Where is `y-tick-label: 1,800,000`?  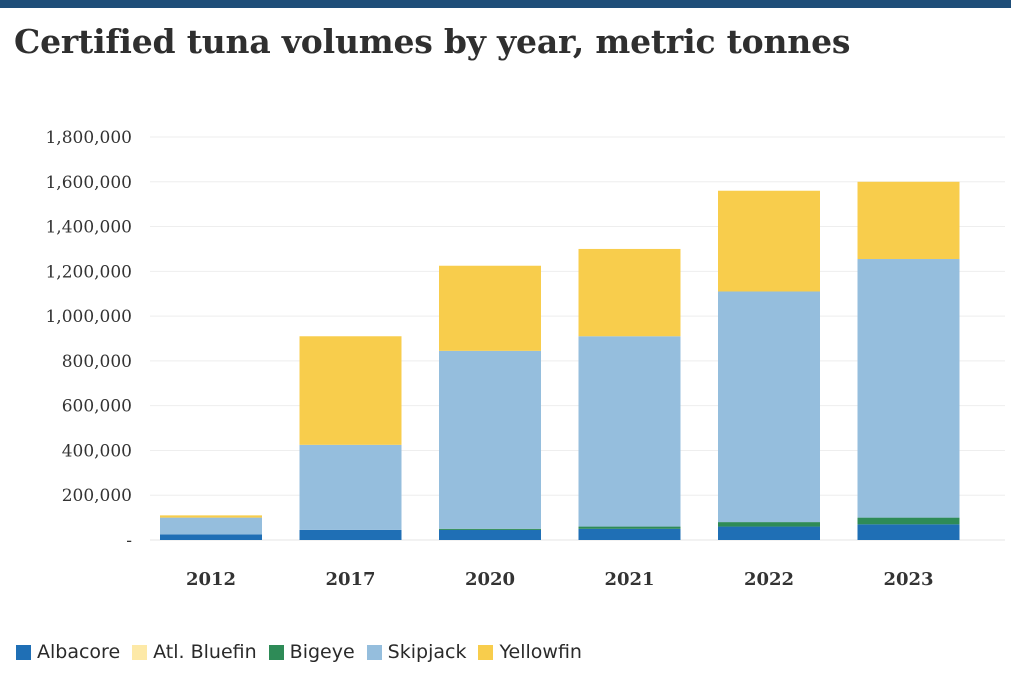 y-tick-label: 1,800,000 is located at coordinates (88, 138).